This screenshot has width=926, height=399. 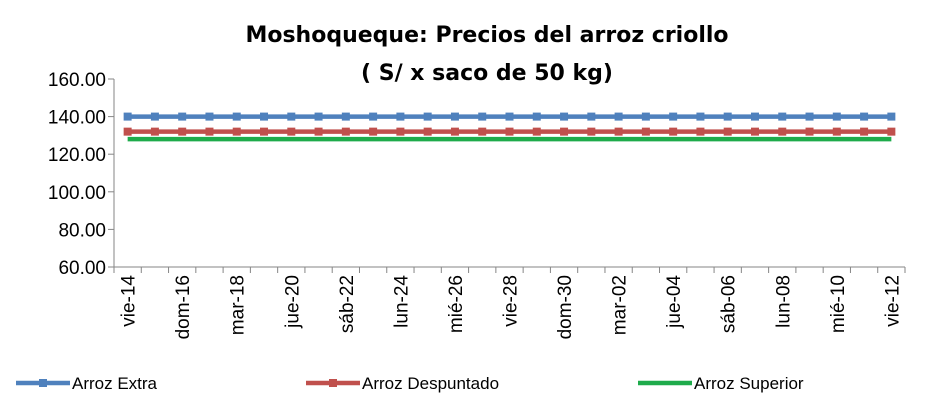 What do you see at coordinates (82, 230) in the screenshot?
I see `y-tick-label: 80.00` at bounding box center [82, 230].